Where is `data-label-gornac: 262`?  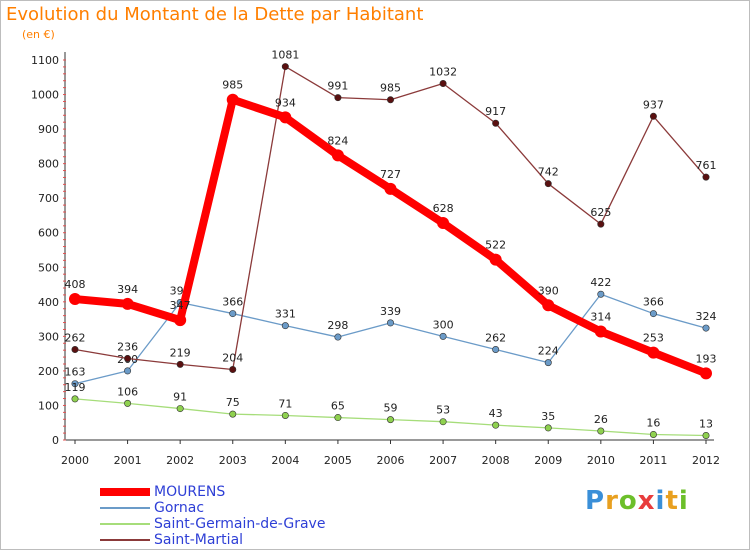 data-label-gornac: 262 is located at coordinates (495, 337).